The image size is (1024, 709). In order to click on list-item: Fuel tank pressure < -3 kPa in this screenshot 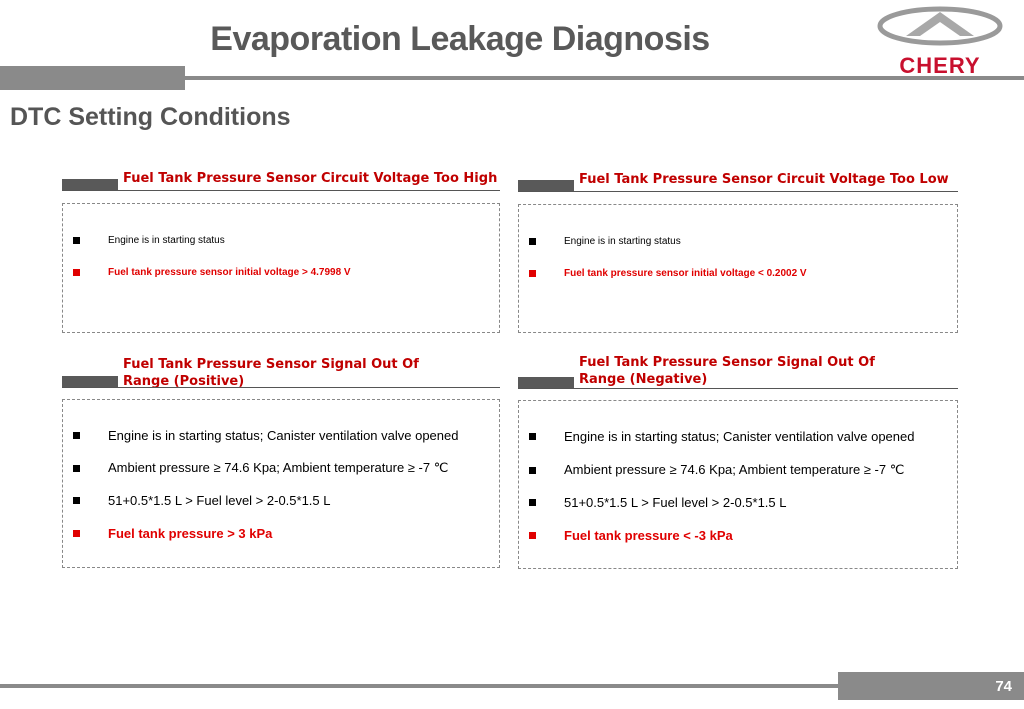, I will do `click(631, 535)`.